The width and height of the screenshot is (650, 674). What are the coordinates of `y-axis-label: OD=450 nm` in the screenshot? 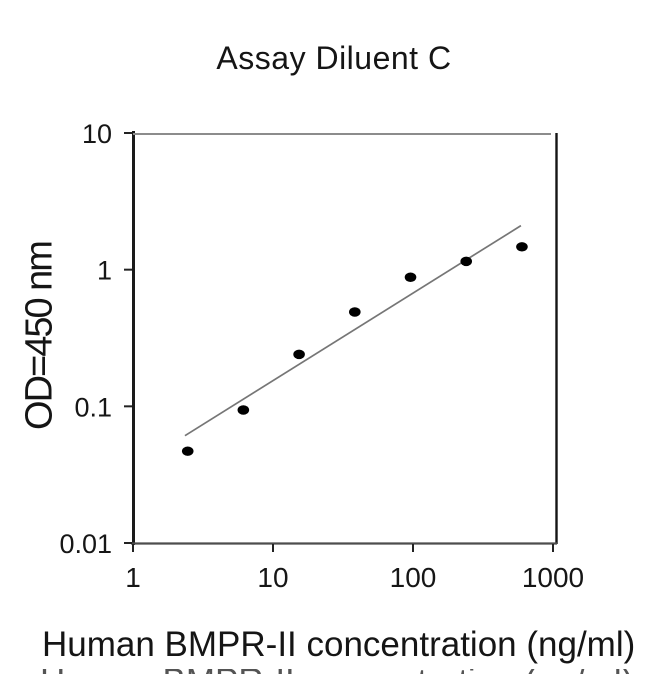 It's located at (39, 336).